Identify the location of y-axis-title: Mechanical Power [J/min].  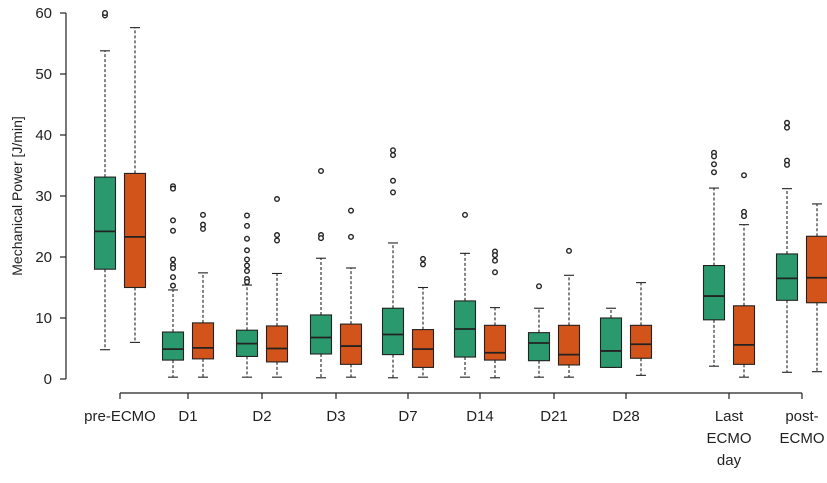
(17, 196).